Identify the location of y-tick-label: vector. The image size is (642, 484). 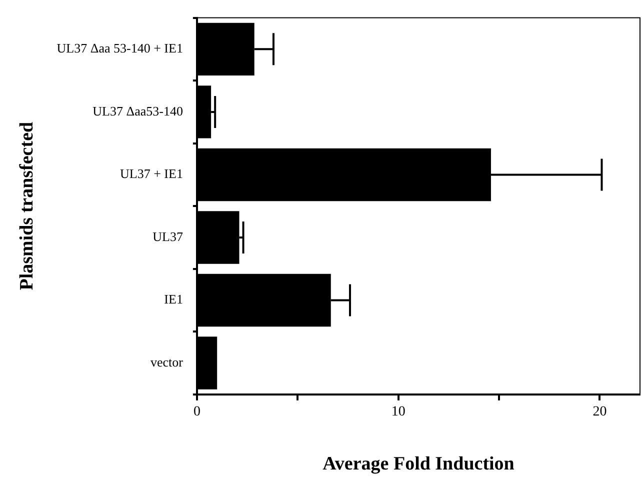
(167, 362).